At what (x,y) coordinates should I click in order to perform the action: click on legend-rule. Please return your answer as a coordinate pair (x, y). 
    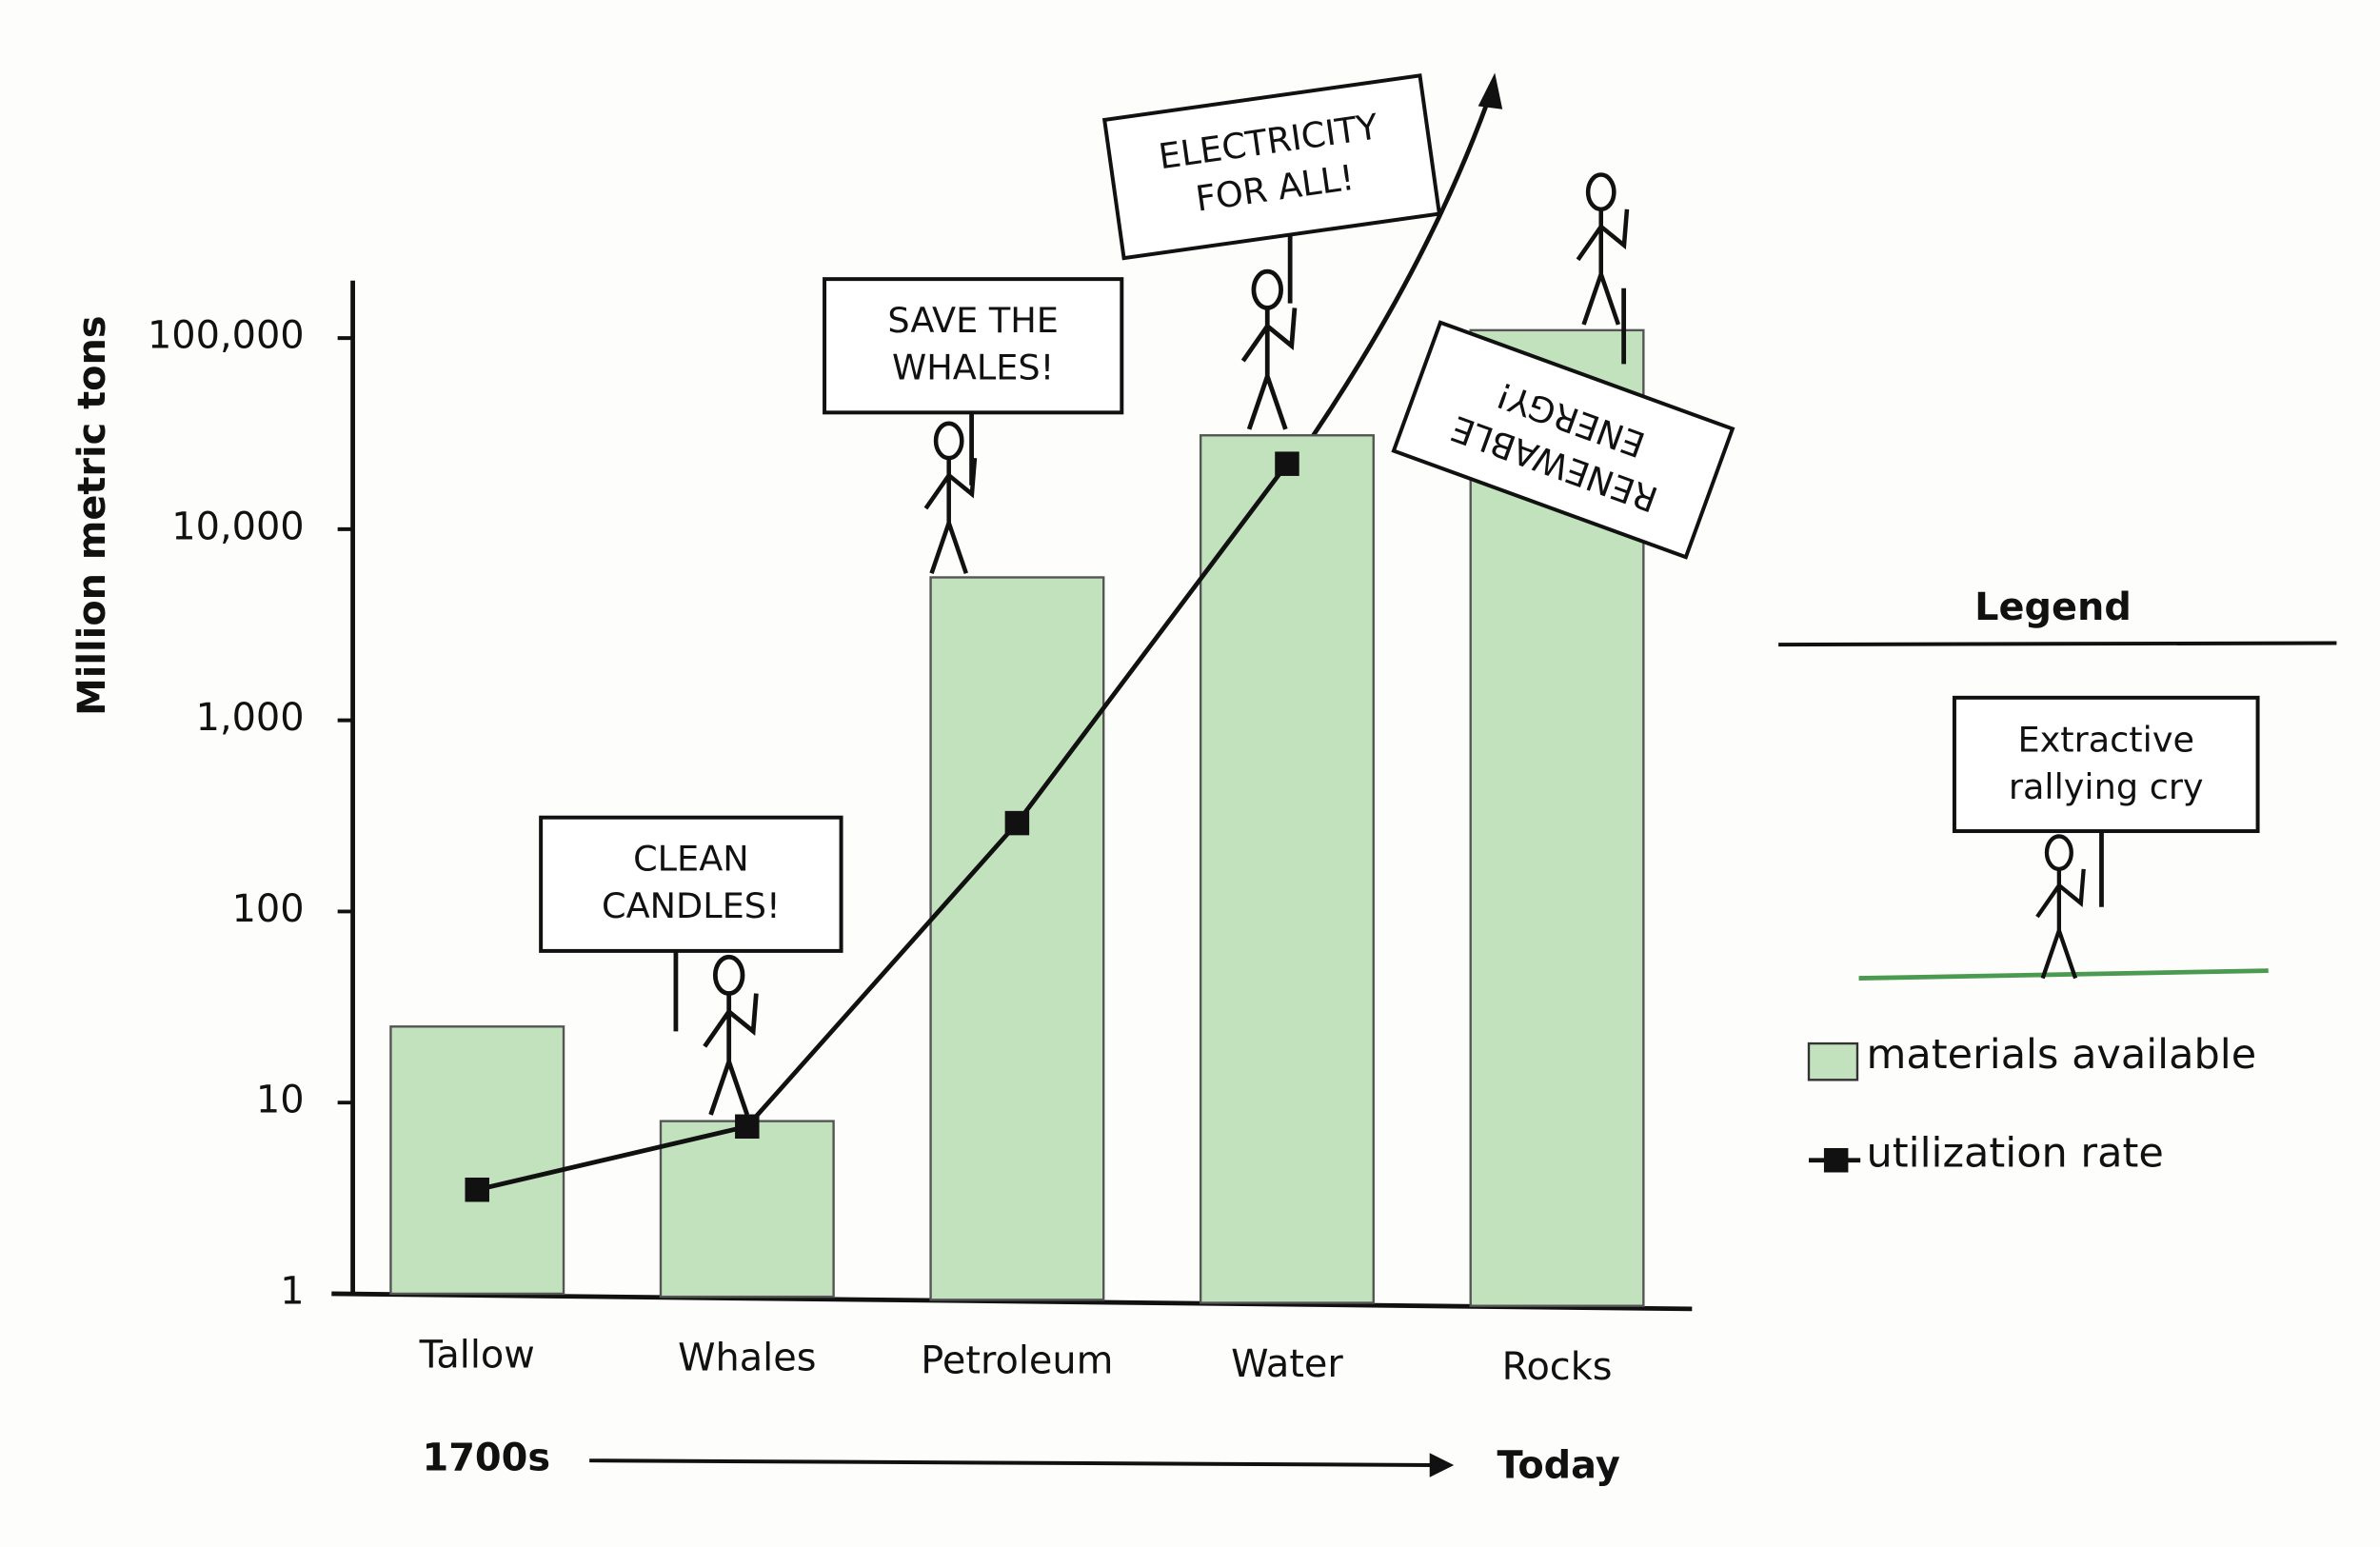
    Looking at the image, I should click on (2057, 644).